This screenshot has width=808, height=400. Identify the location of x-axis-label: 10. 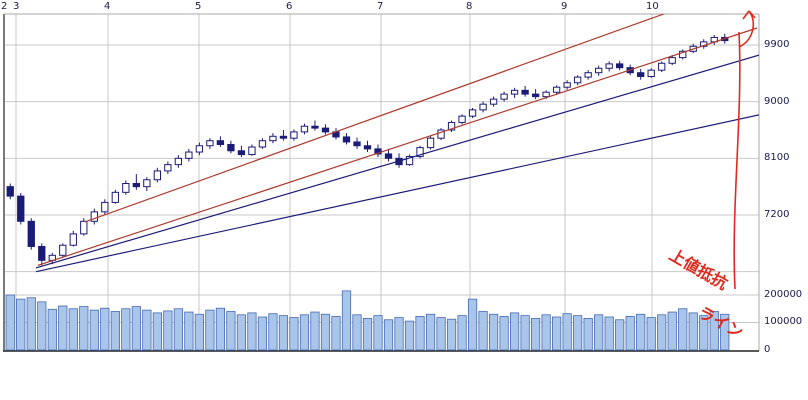
(652, 6).